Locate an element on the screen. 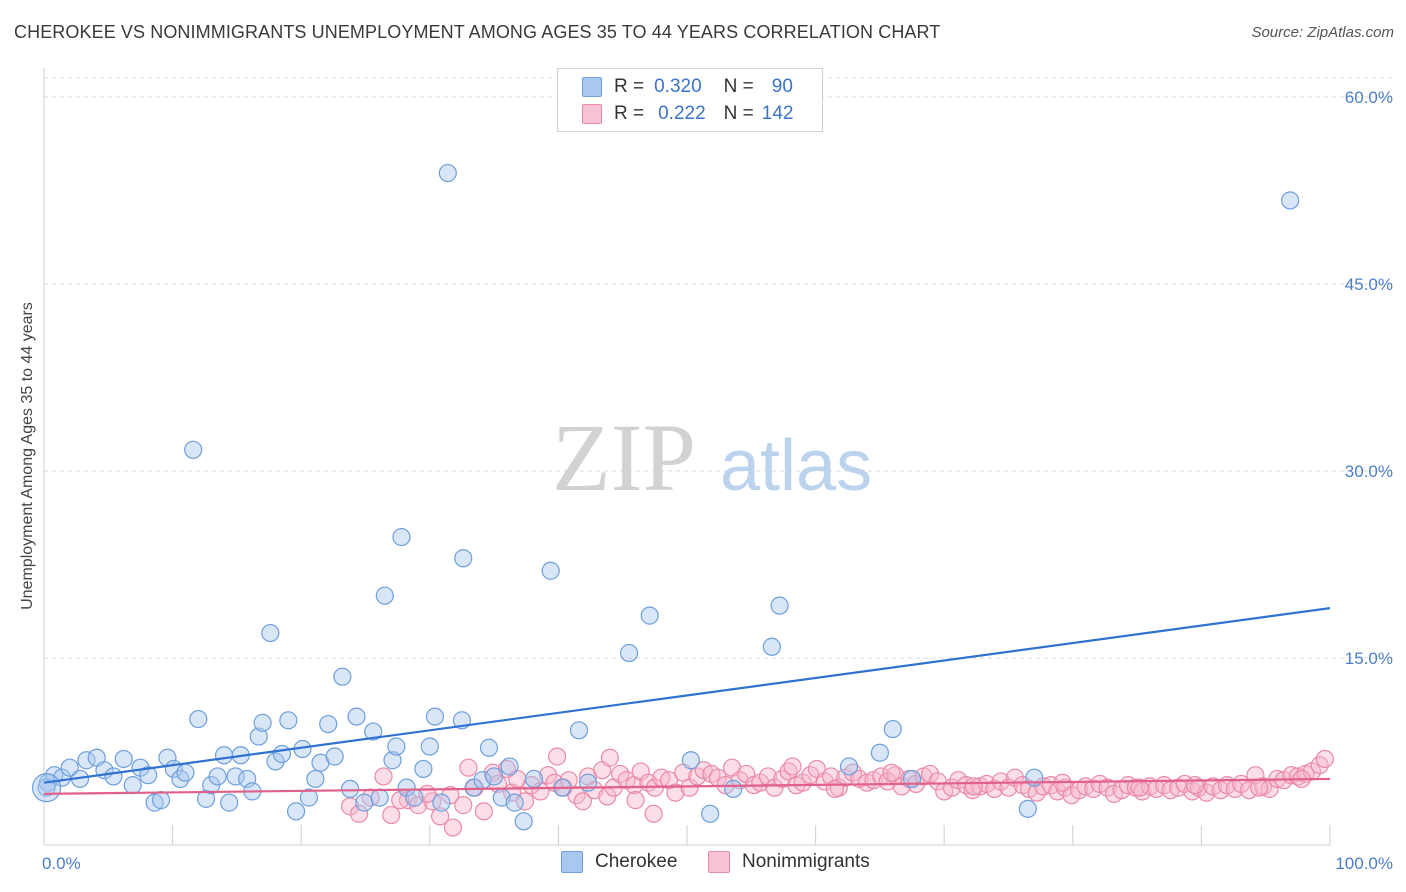  legend-r-label: R = is located at coordinates (629, 86).